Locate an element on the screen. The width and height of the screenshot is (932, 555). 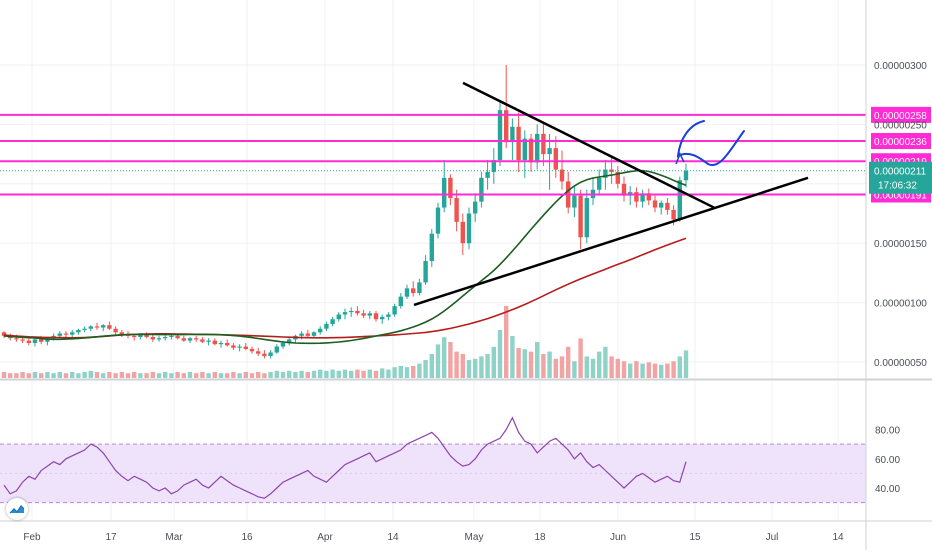
price-tick-label: 0.00000100 is located at coordinates (900, 304).